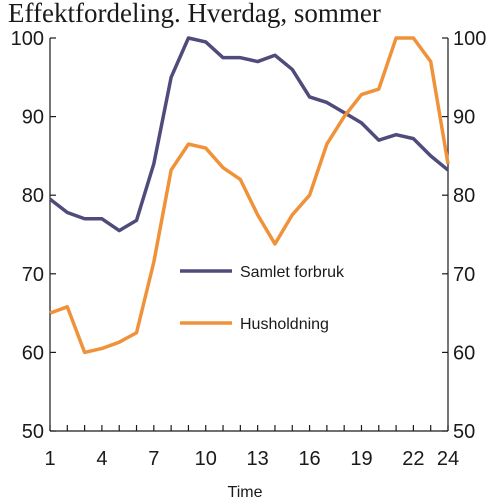 This screenshot has height=500, width=500. What do you see at coordinates (464, 275) in the screenshot?
I see `y-tick-label-right: 70` at bounding box center [464, 275].